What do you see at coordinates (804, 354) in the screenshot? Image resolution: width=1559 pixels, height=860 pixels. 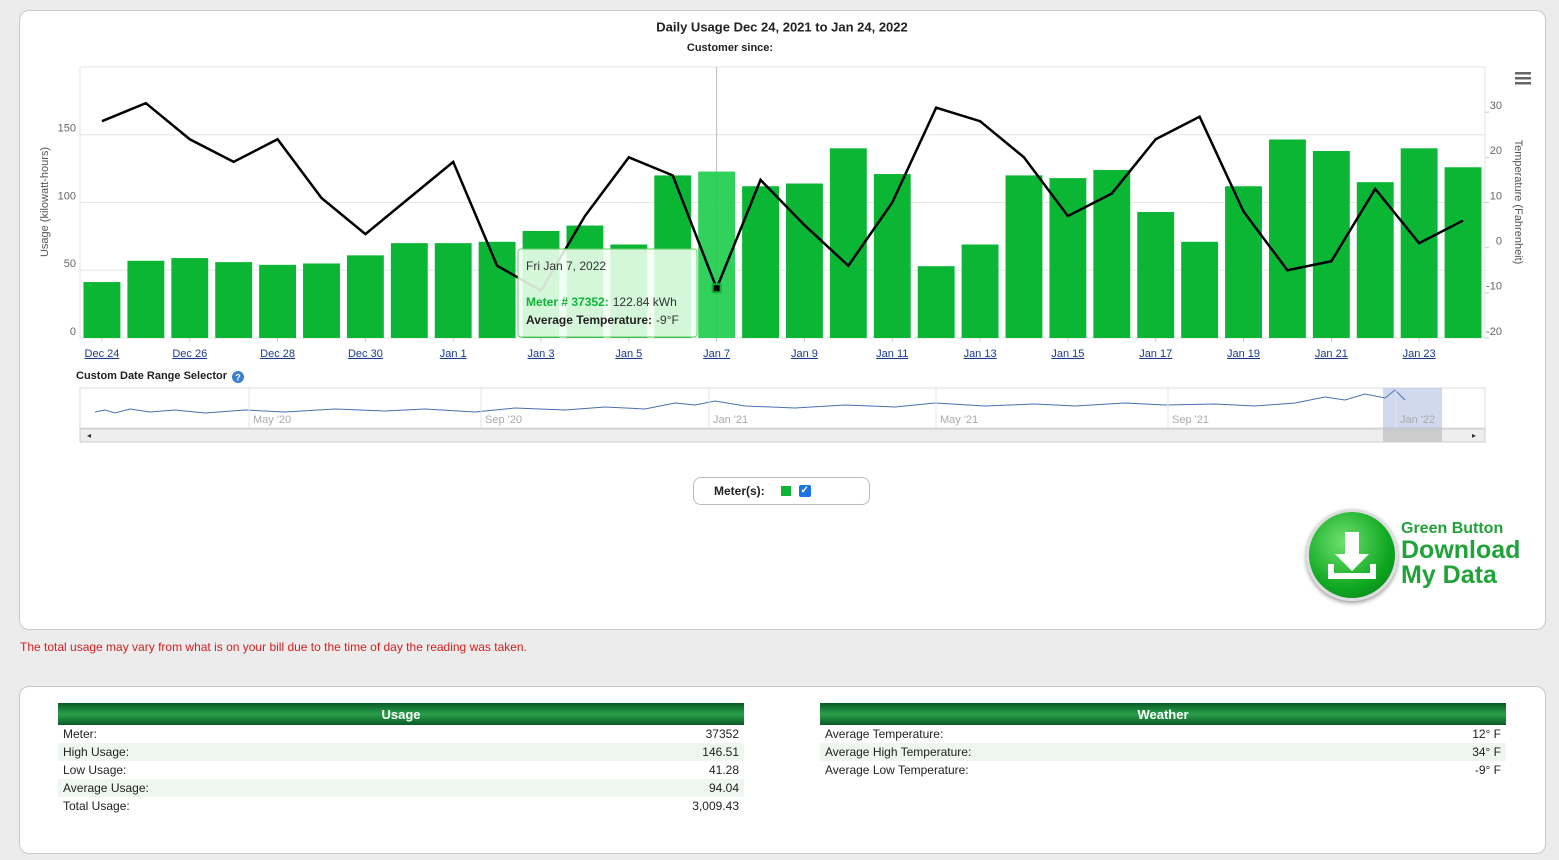 I see `x-tick-label: Jan 9` at bounding box center [804, 354].